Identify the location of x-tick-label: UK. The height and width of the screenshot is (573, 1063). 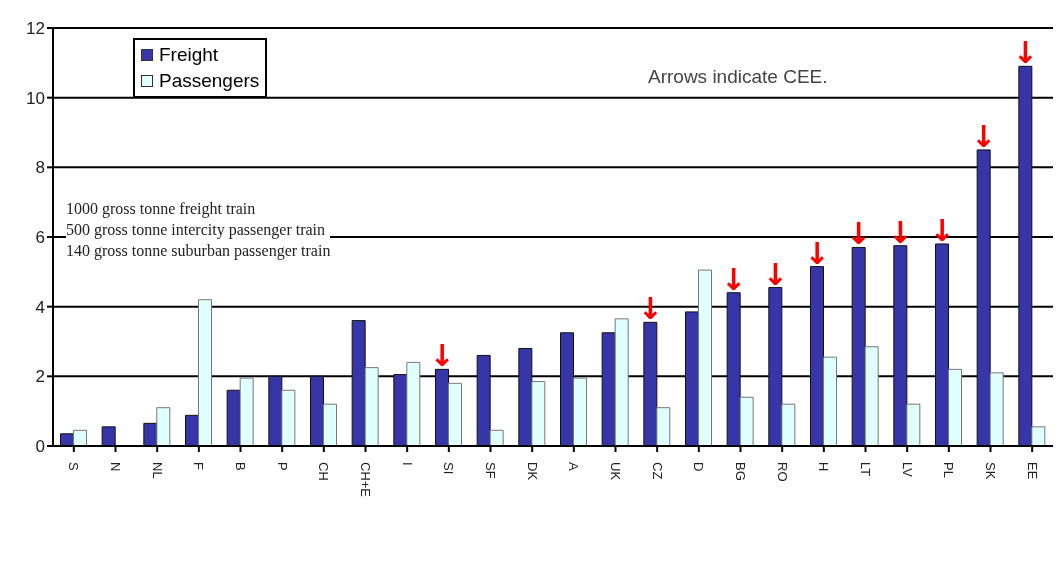
(615, 471).